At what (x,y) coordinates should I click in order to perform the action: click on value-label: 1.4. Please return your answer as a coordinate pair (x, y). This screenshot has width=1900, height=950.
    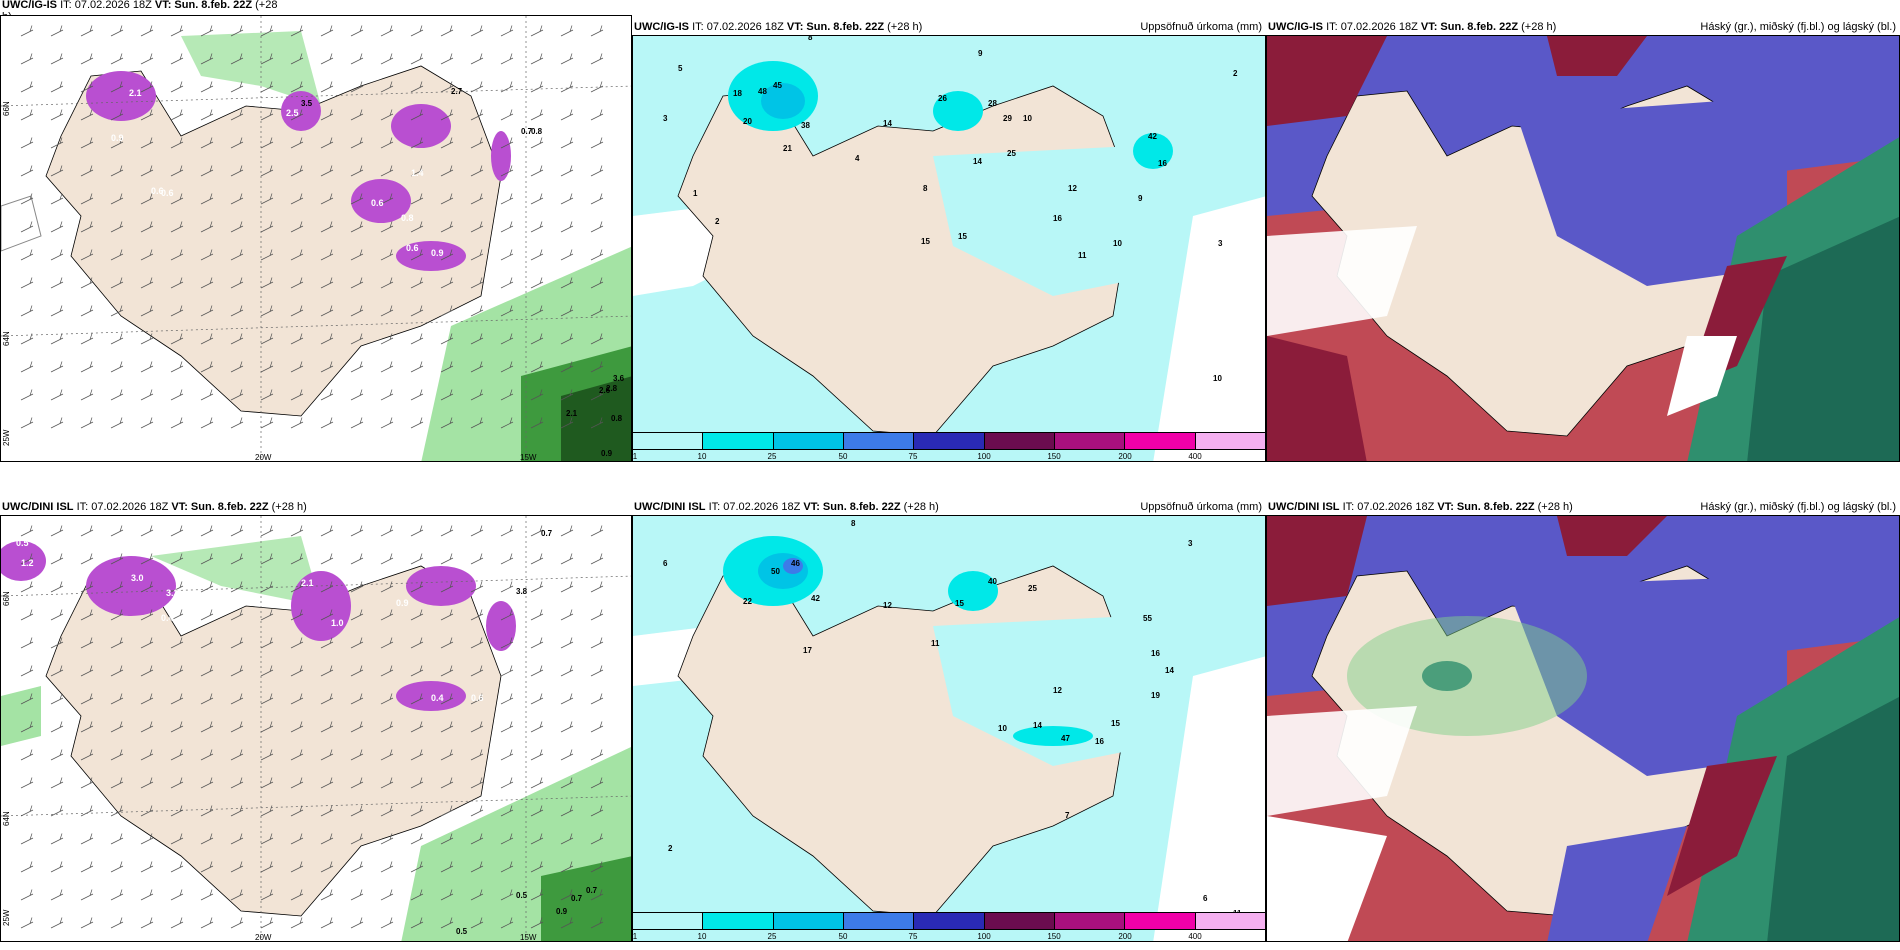
    Looking at the image, I should click on (417, 173).